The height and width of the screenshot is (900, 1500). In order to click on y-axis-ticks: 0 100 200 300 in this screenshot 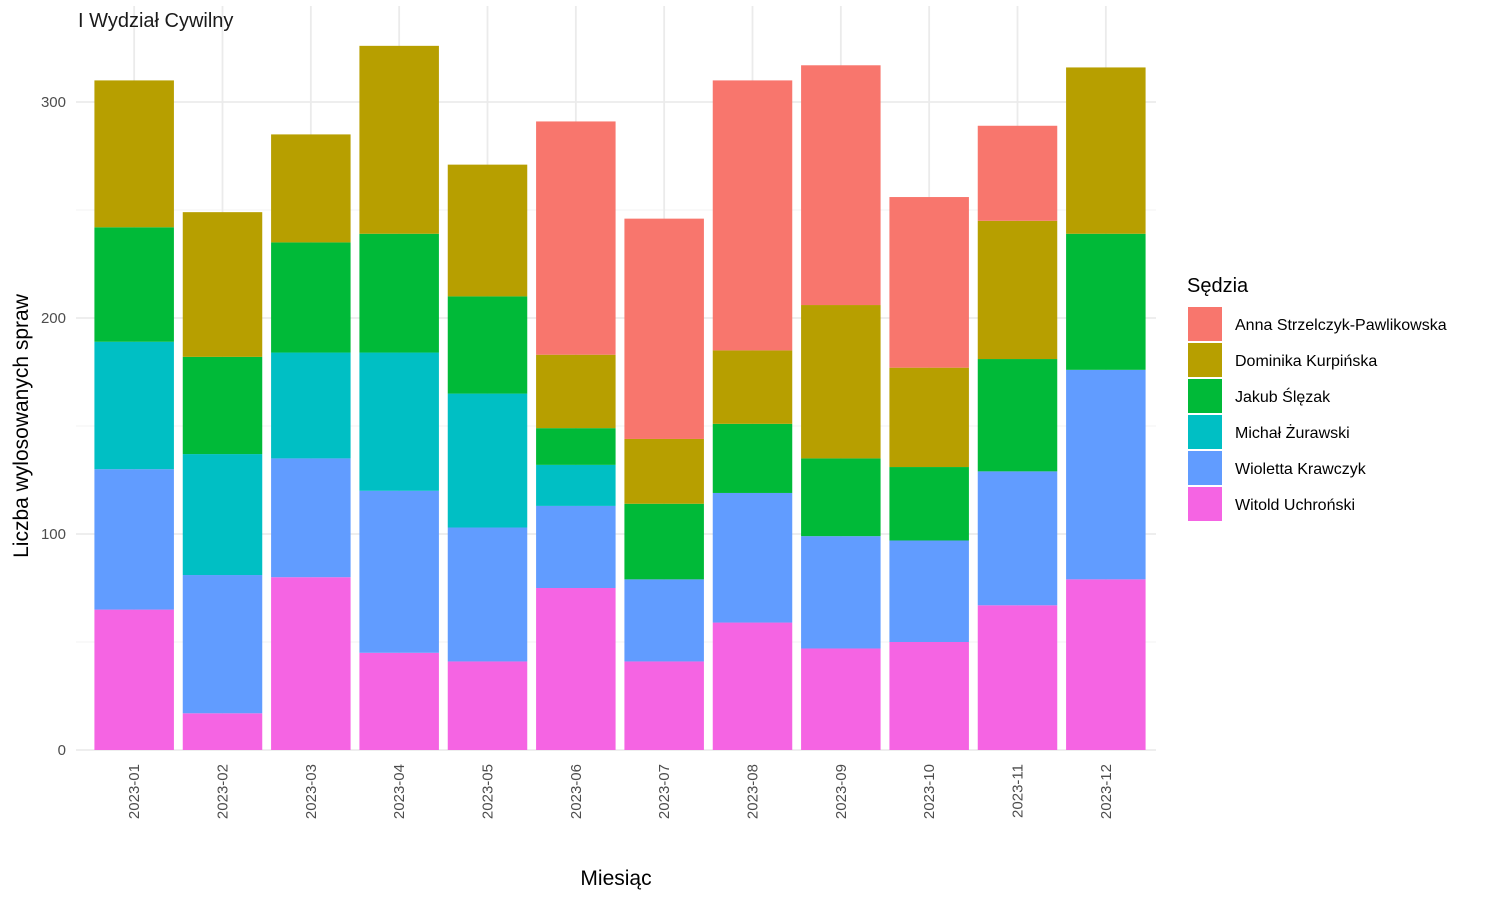, I will do `click(53, 426)`.